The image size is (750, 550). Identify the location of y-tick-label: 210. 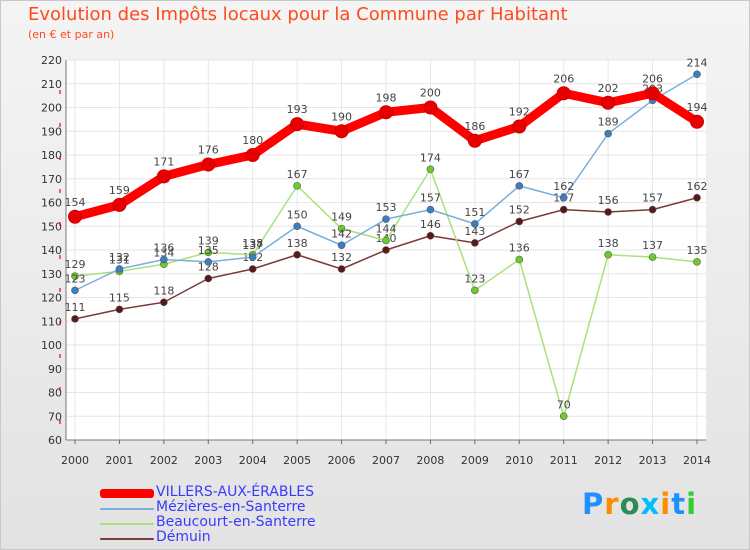
(51, 84).